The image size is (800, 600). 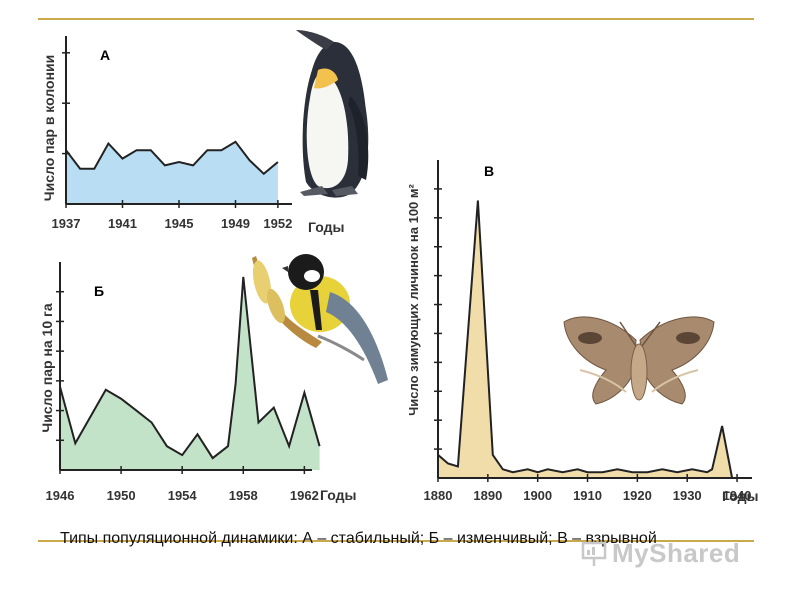 I want to click on chart-a-x-tick-label-3: 1949, so click(x=235, y=223).